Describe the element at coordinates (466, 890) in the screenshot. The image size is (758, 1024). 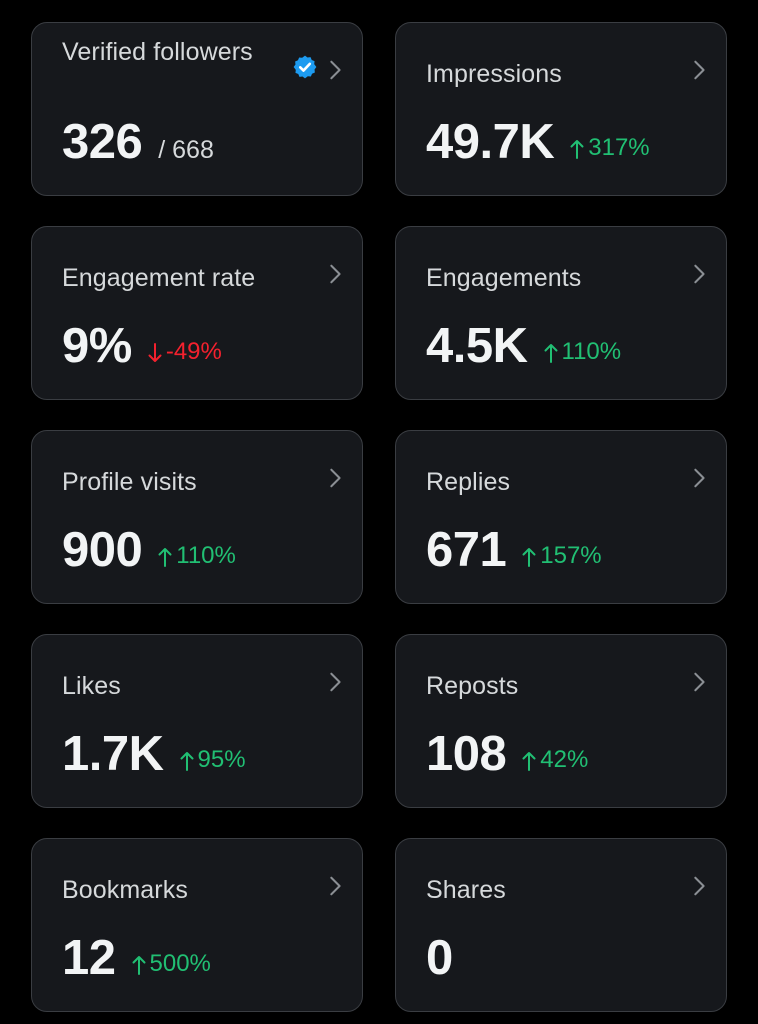
I see `metric-label: Shares` at that location.